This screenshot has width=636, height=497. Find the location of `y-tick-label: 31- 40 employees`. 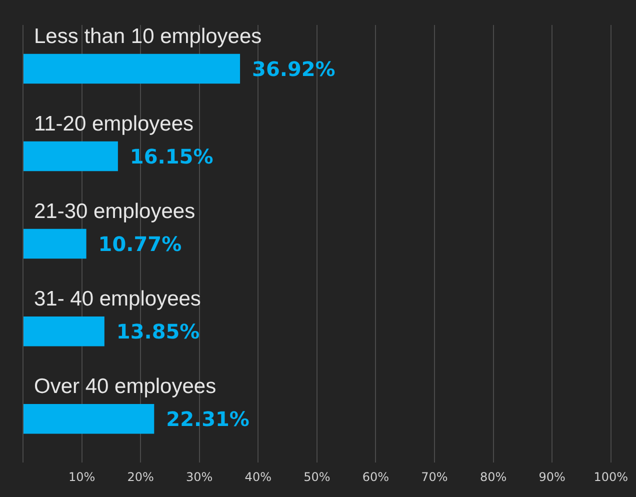

y-tick-label: 31- 40 employees is located at coordinates (117, 298).